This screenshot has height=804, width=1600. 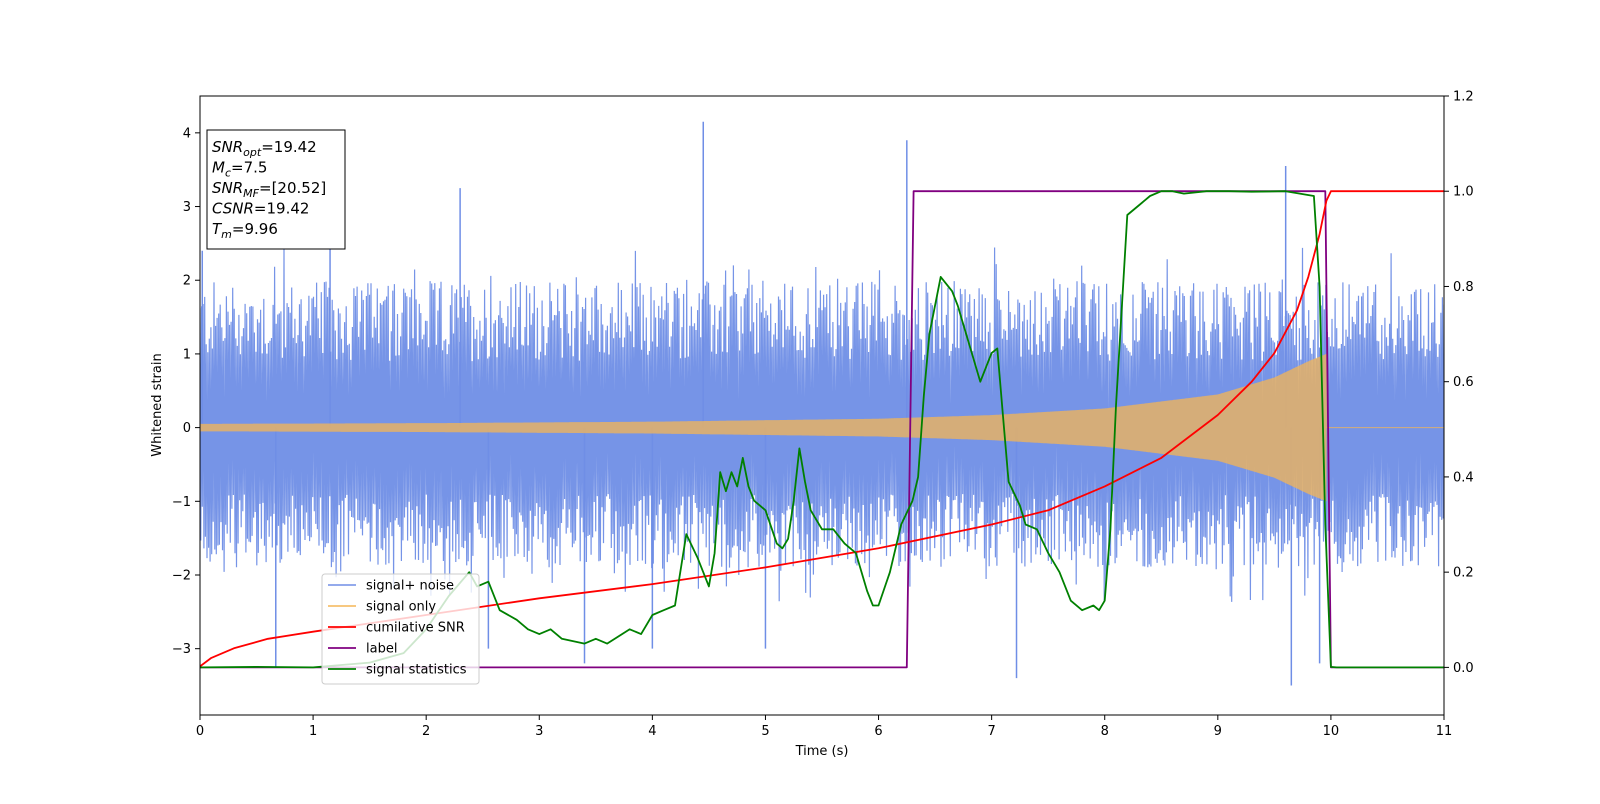 What do you see at coordinates (187, 133) in the screenshot?
I see `y-tick-label: 4` at bounding box center [187, 133].